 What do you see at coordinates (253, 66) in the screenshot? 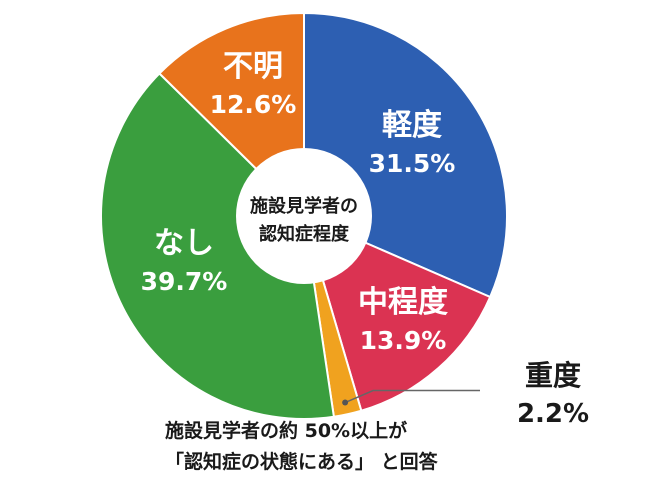
I see `slice-name-label-4: 不明` at bounding box center [253, 66].